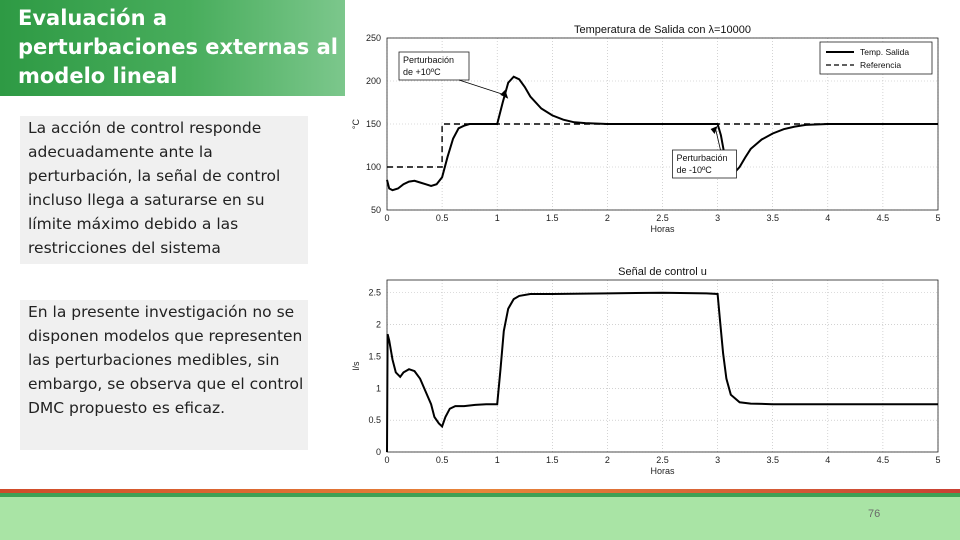 This screenshot has height=540, width=960. Describe the element at coordinates (874, 514) in the screenshot. I see `page-number: 76` at that location.